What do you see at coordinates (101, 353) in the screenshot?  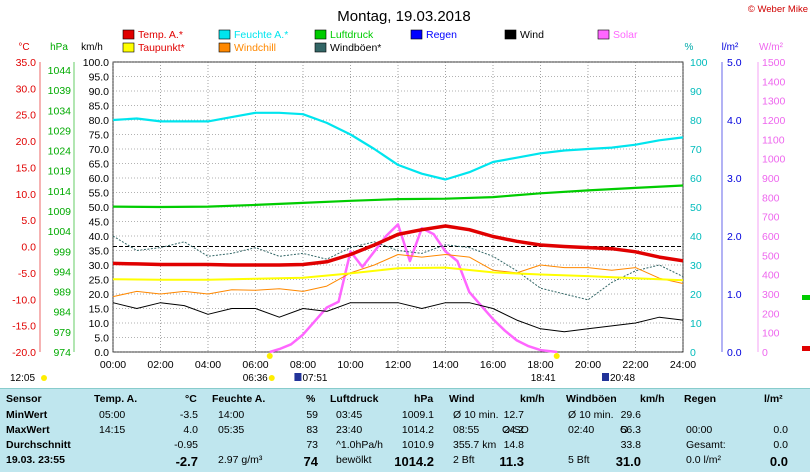 I see `kmh-tick-label: 0.0` at bounding box center [101, 353].